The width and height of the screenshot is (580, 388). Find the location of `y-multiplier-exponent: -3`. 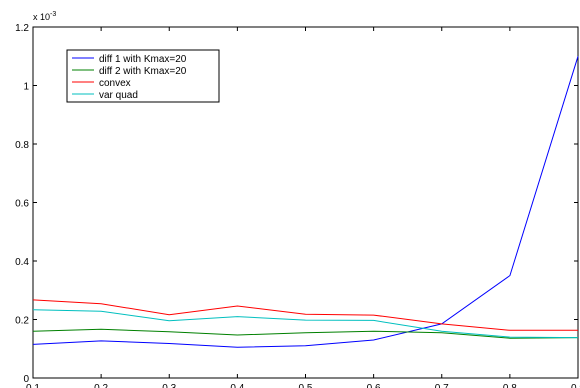

y-multiplier-exponent: -3 is located at coordinates (53, 14).